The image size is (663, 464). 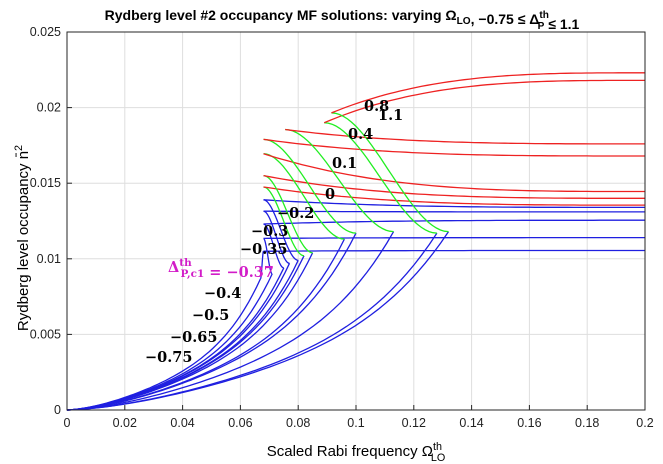 What do you see at coordinates (414, 423) in the screenshot?
I see `x-tick-label: 0.12` at bounding box center [414, 423].